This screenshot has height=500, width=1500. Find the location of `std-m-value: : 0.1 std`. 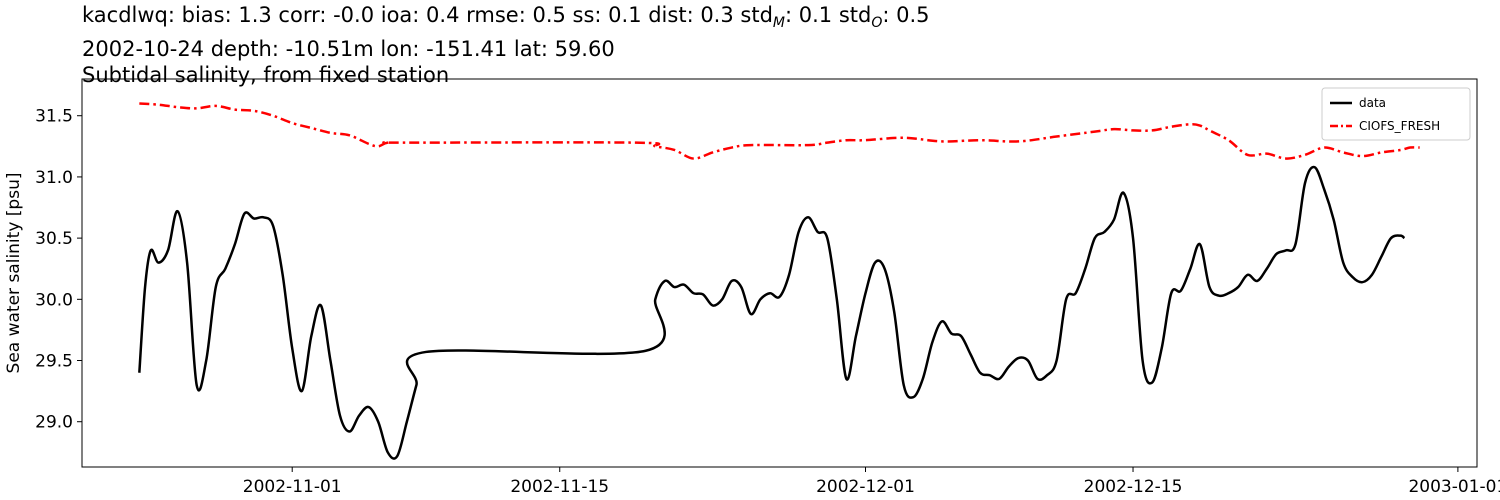

std-m-value: : 0.1 std is located at coordinates (828, 15).